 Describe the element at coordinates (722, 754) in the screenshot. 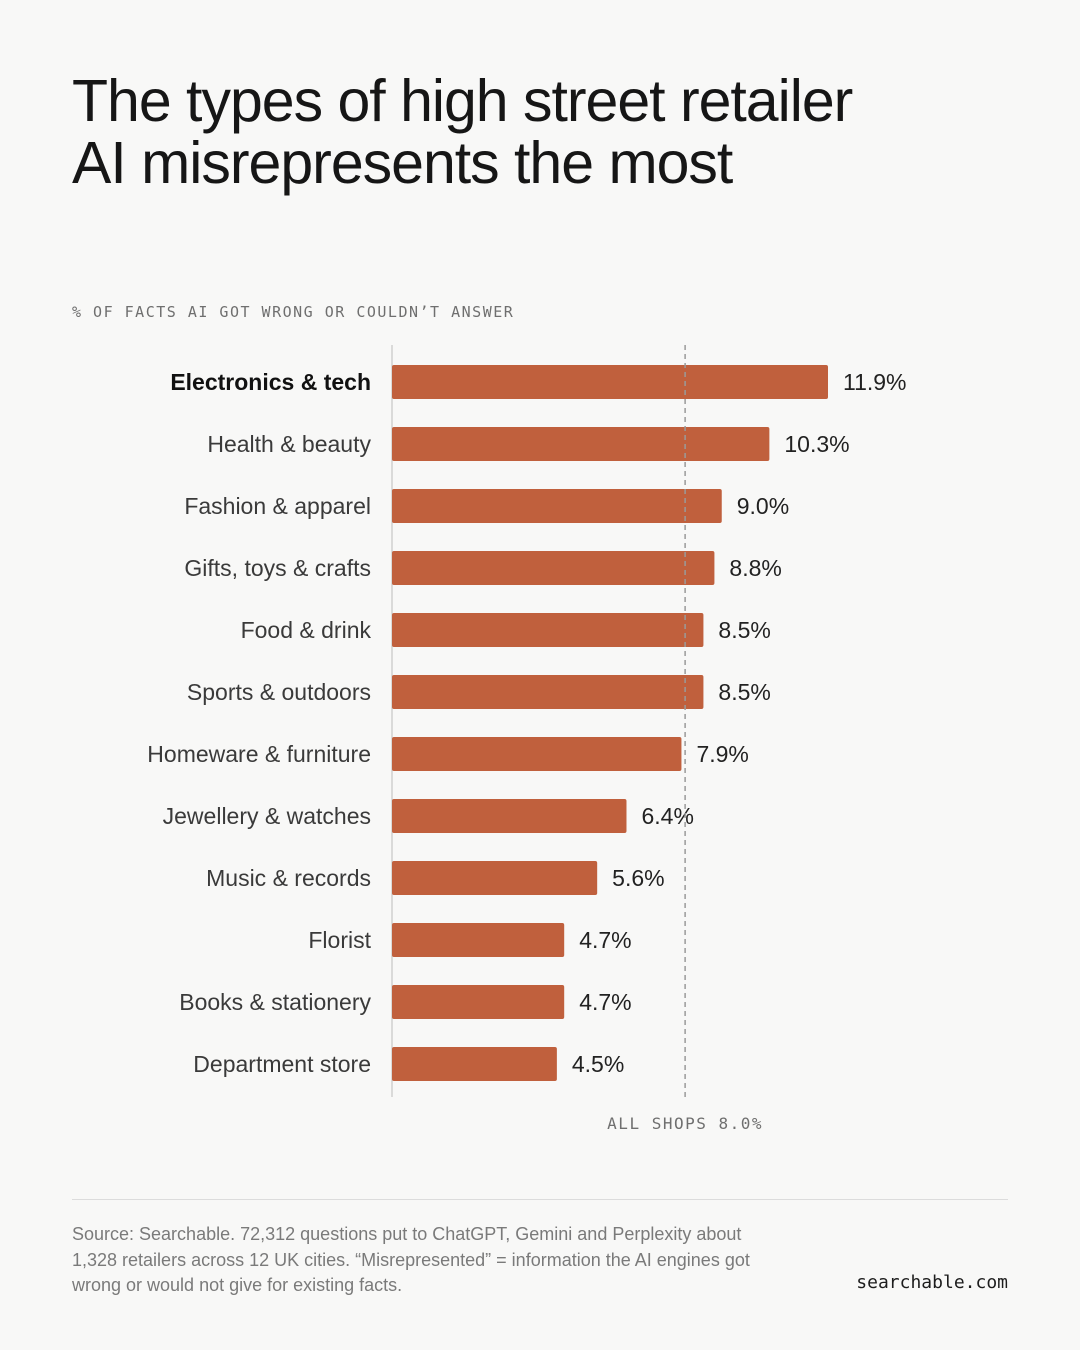

I see `value-label: 7.9%` at that location.